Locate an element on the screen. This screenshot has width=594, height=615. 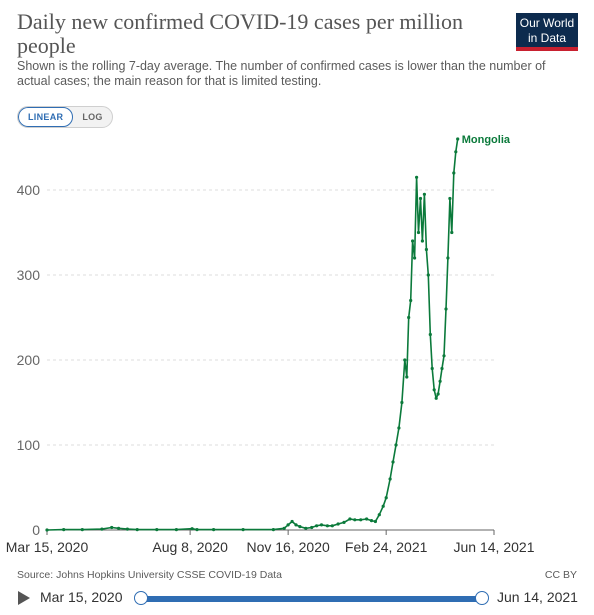
y-axis-ticks: 0 100 200 300 400 is located at coordinates (29, 360).